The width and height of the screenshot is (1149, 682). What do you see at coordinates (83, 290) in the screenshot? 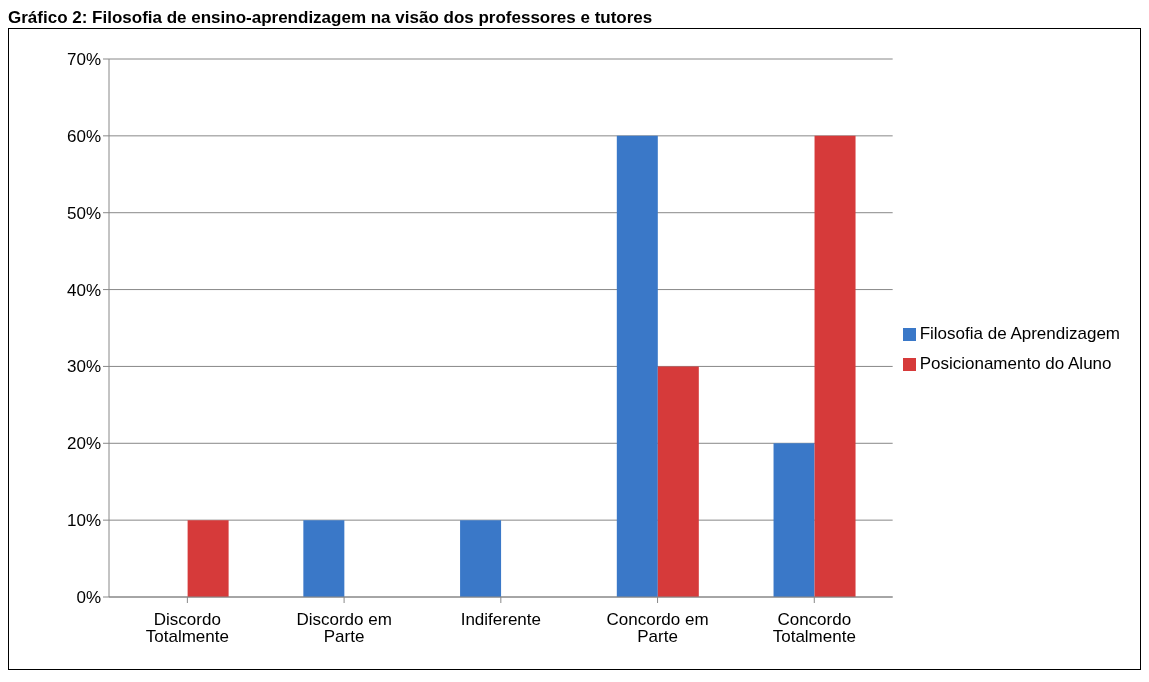
I see `y-tick-label: 40%` at bounding box center [83, 290].